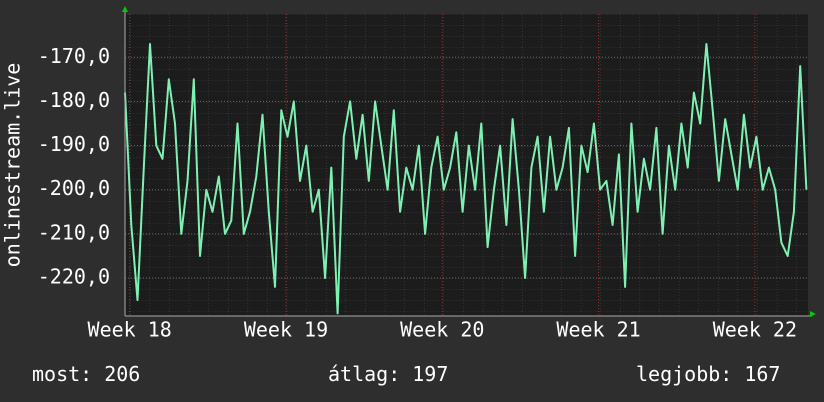  I want to click on stat-label: átlag:, so click(364, 374).